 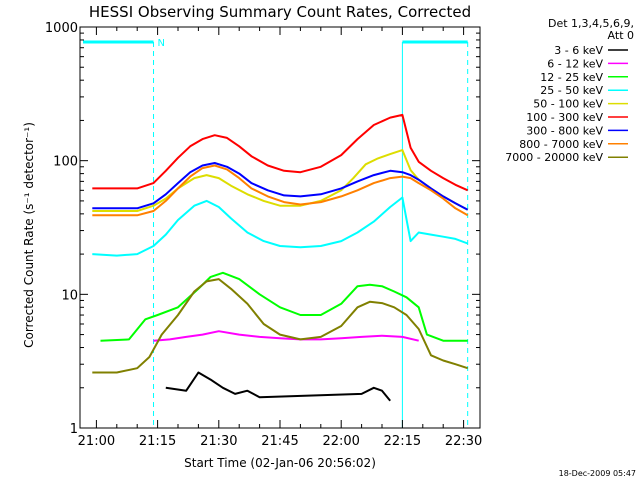 I want to click on x-tick-label: 21:15, so click(x=157, y=441).